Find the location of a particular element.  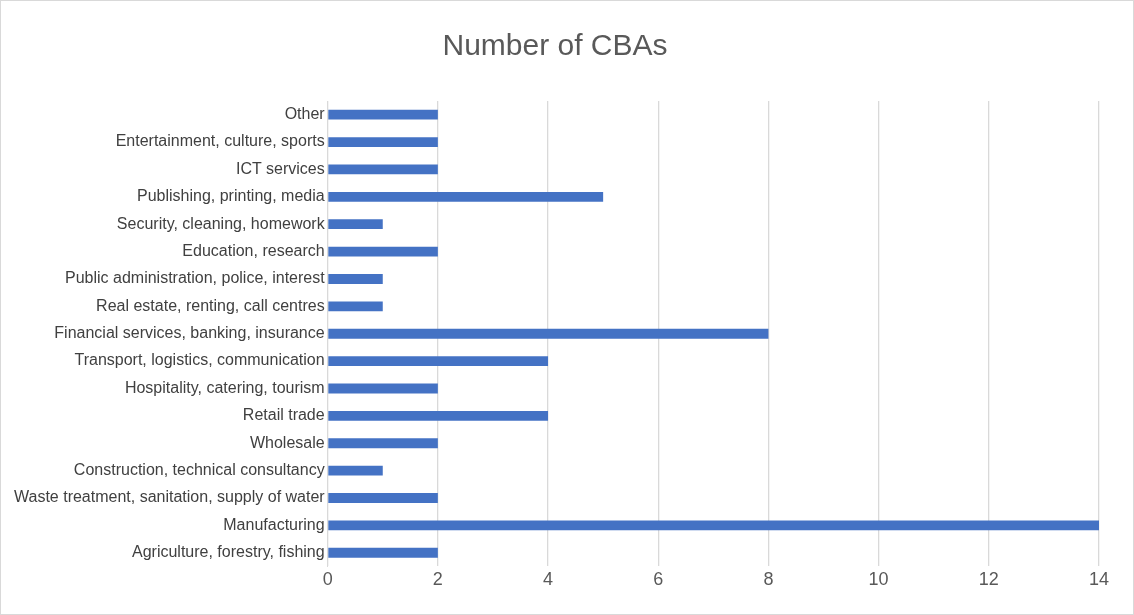

y-tick-label: Real estate, renting, call centres is located at coordinates (210, 305).